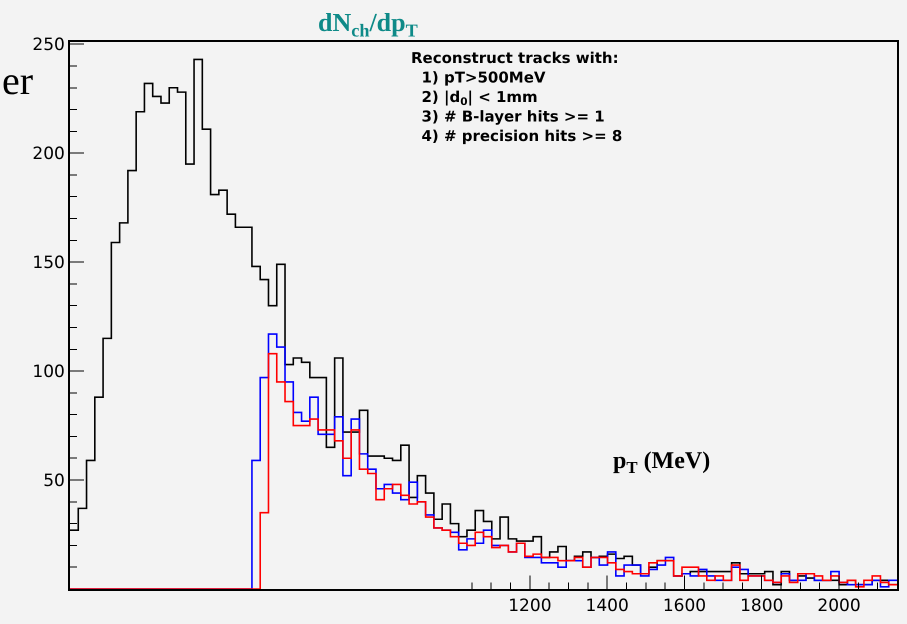  What do you see at coordinates (607, 606) in the screenshot?
I see `x-tick-label: 1400` at bounding box center [607, 606].